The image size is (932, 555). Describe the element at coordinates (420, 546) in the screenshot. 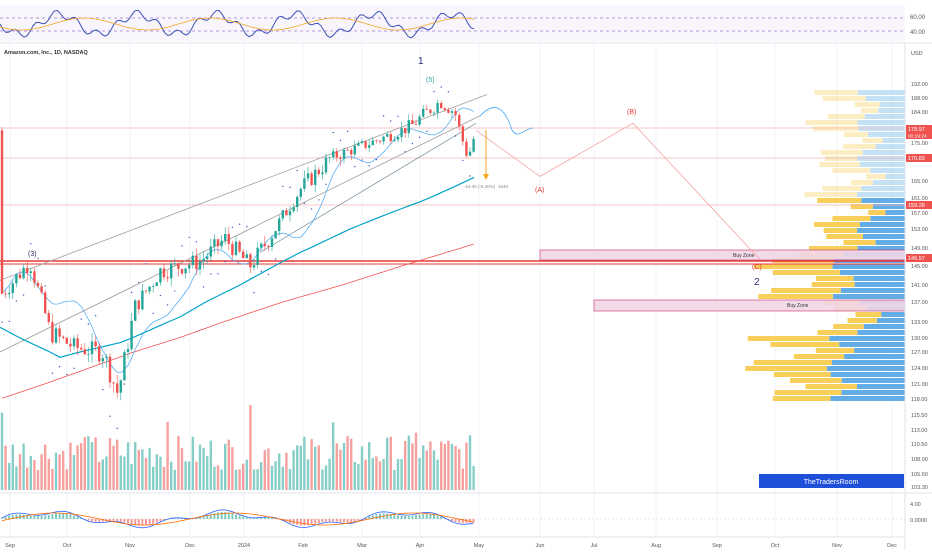

I see `time-tick: Apr` at that location.